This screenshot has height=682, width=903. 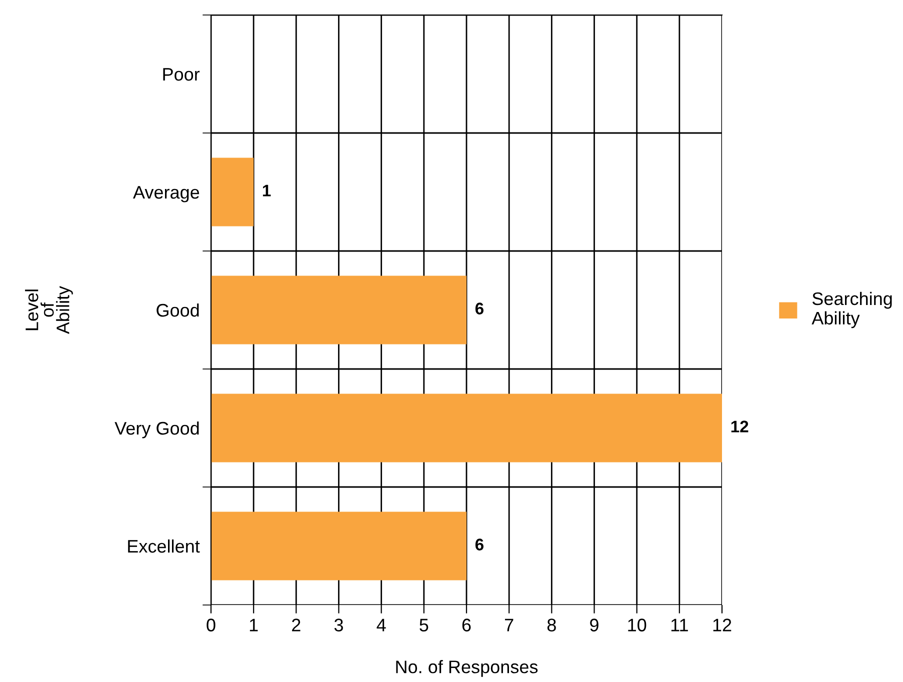 I want to click on x-tick-label: 5, so click(x=424, y=625).